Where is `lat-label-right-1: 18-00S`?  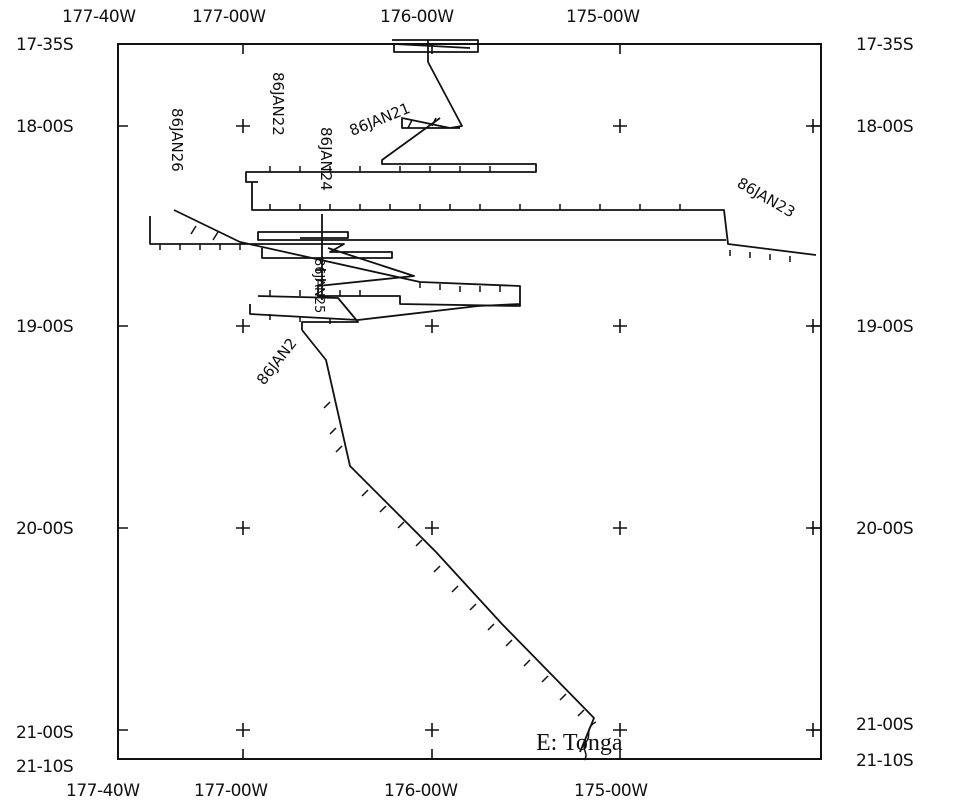 lat-label-right-1: 18-00S is located at coordinates (884, 127).